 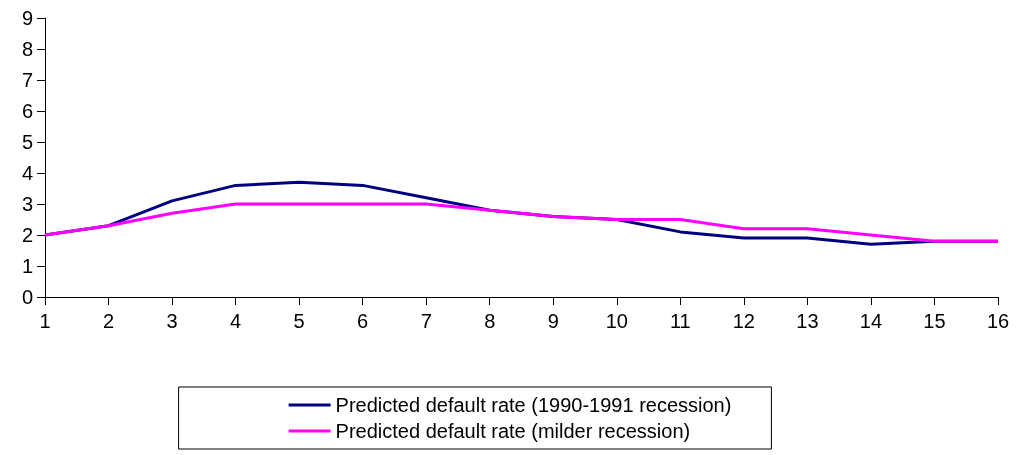 What do you see at coordinates (108, 321) in the screenshot?
I see `x-tick-label: 2` at bounding box center [108, 321].